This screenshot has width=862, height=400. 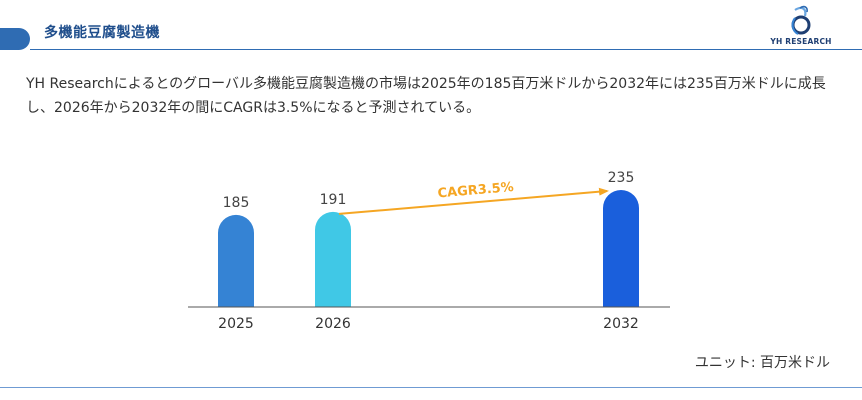 What do you see at coordinates (431, 387) in the screenshot?
I see `footer-divider` at bounding box center [431, 387].